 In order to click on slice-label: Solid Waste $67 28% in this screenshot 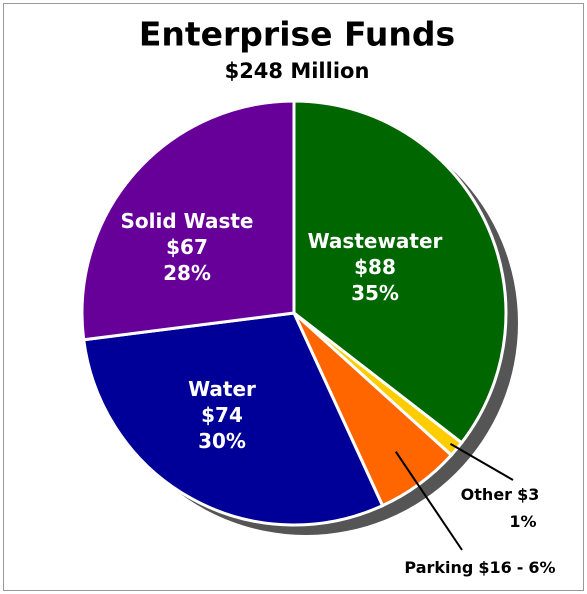, I will do `click(186, 247)`.